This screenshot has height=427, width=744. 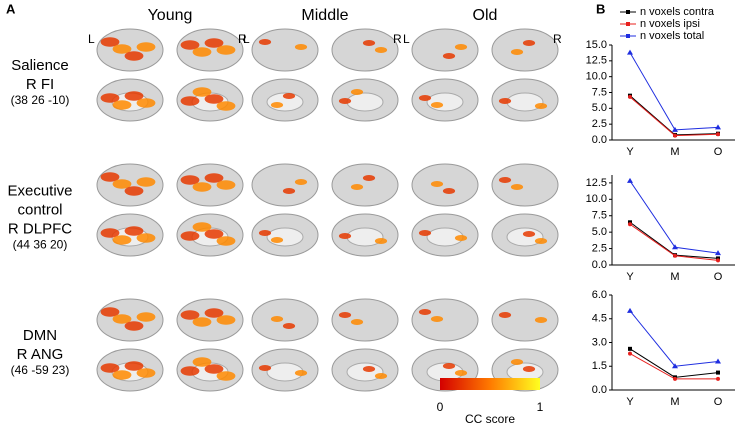 What do you see at coordinates (324, 15) in the screenshot?
I see `column-title: Middle` at bounding box center [324, 15].